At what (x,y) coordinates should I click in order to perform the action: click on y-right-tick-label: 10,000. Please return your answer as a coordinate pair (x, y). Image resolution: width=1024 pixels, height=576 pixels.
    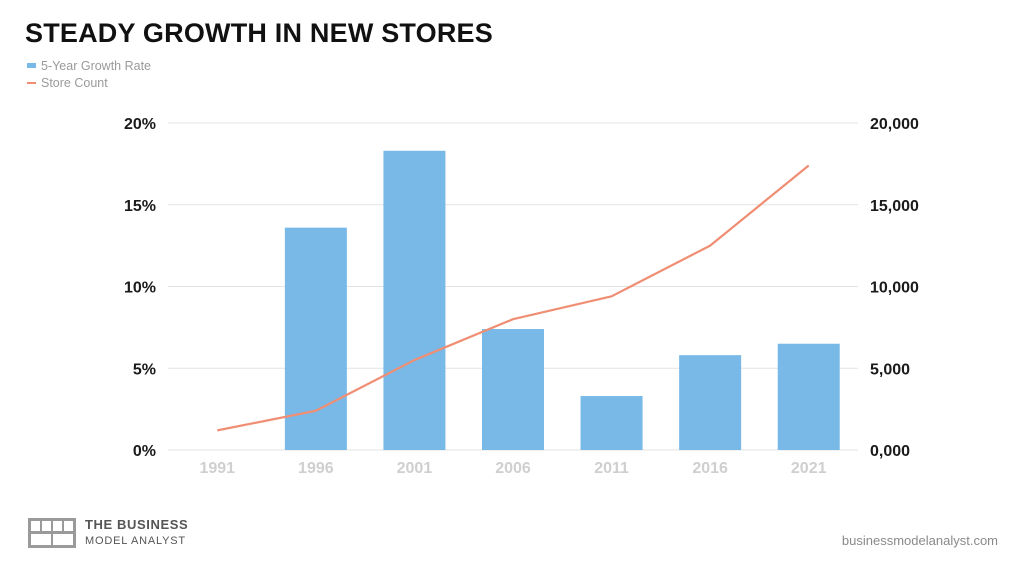
    Looking at the image, I should click on (894, 288).